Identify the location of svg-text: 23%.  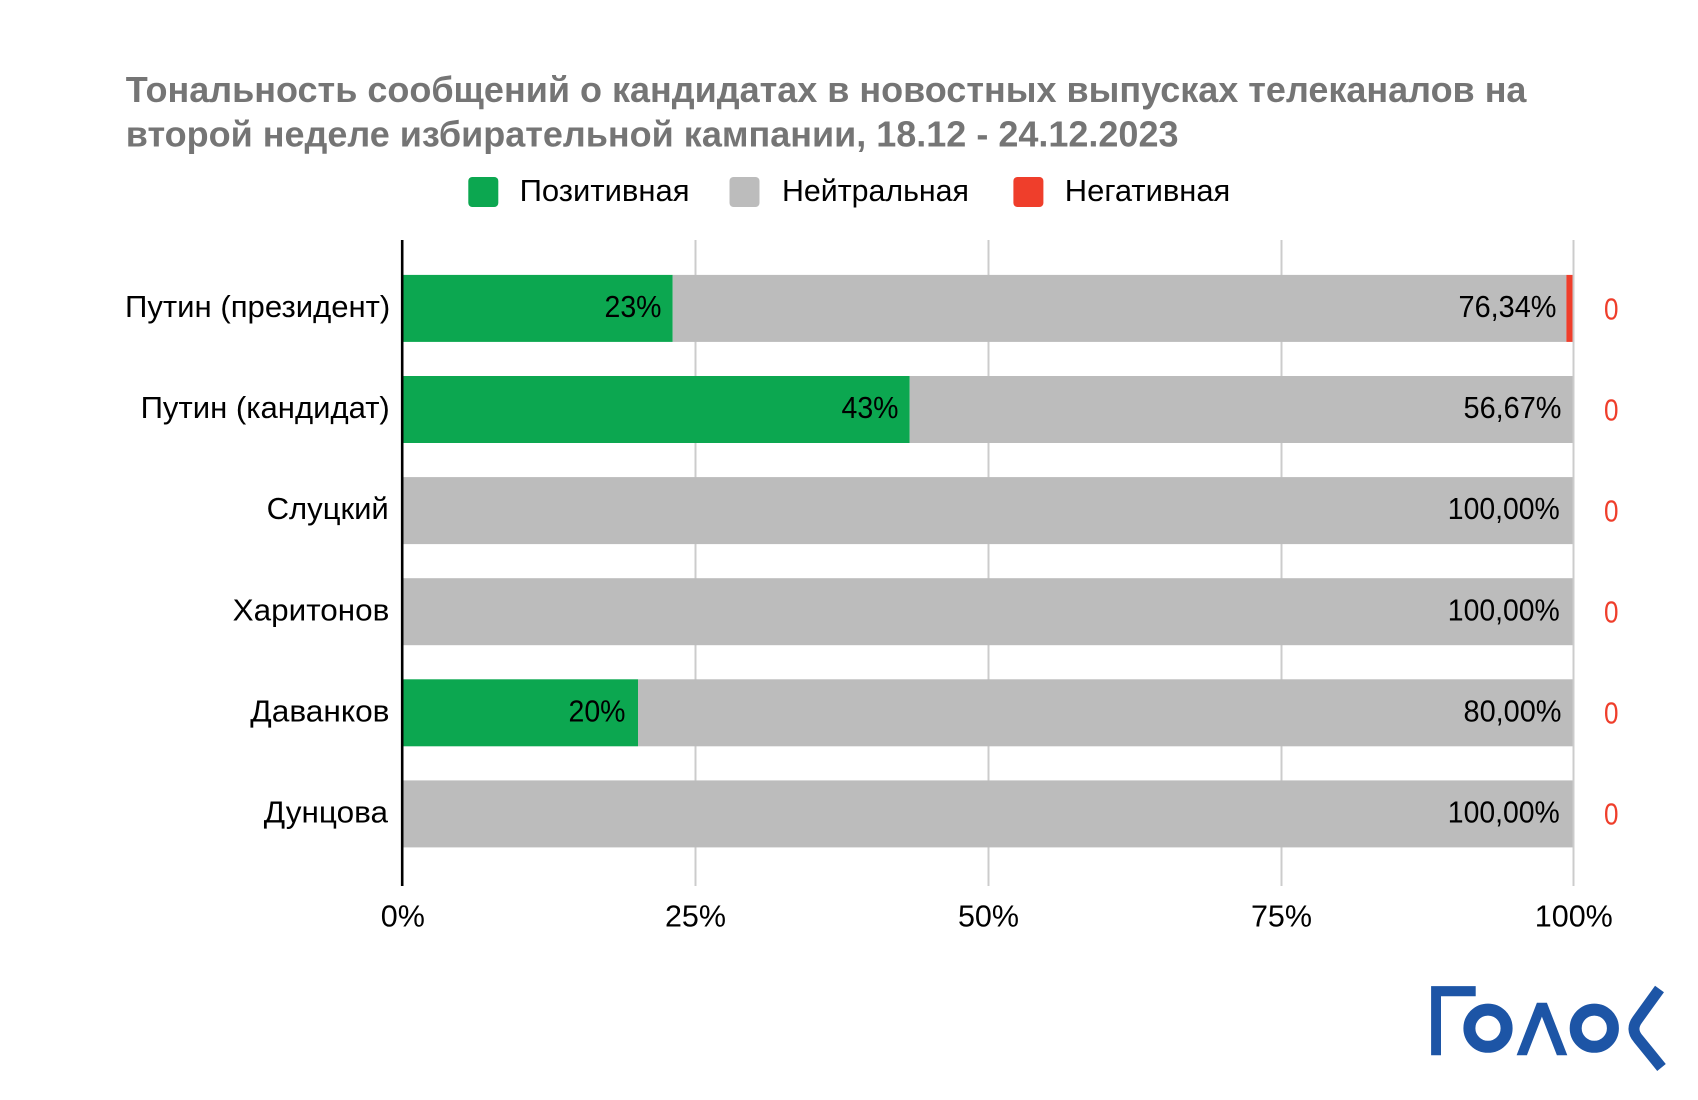
(633, 307).